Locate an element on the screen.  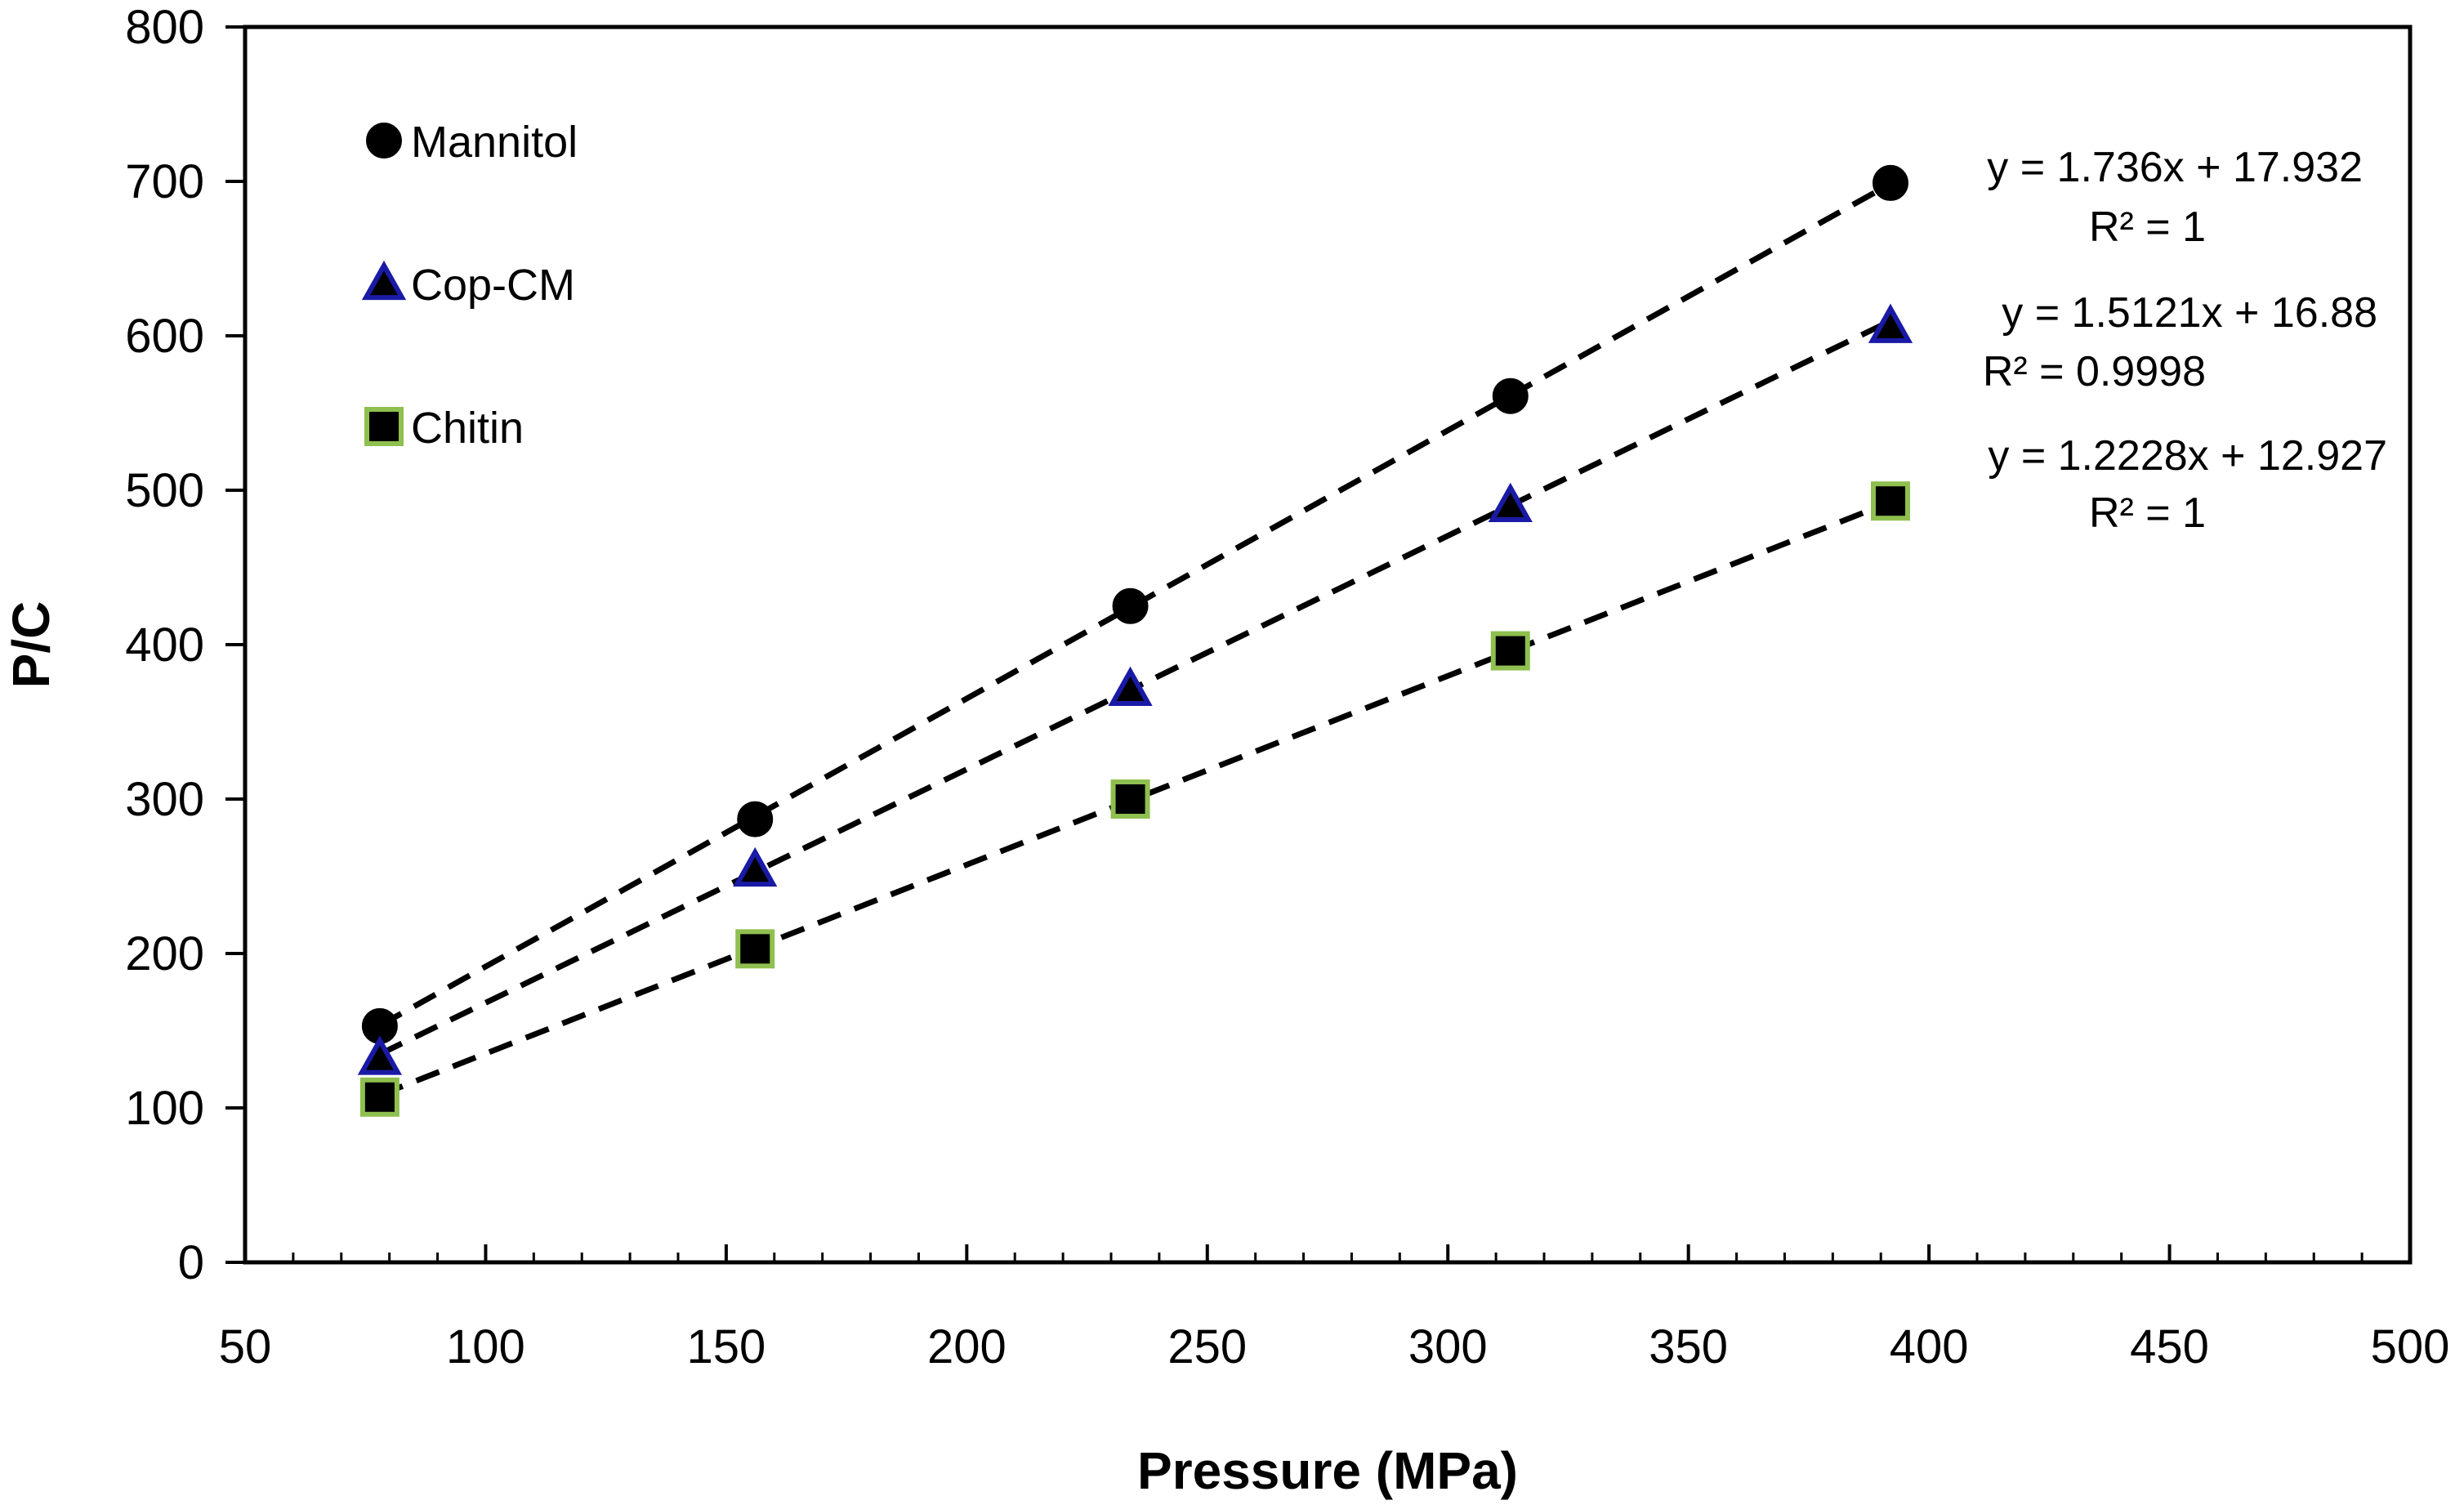
legend-label-cop-cm: Cop-CM is located at coordinates (493, 285).